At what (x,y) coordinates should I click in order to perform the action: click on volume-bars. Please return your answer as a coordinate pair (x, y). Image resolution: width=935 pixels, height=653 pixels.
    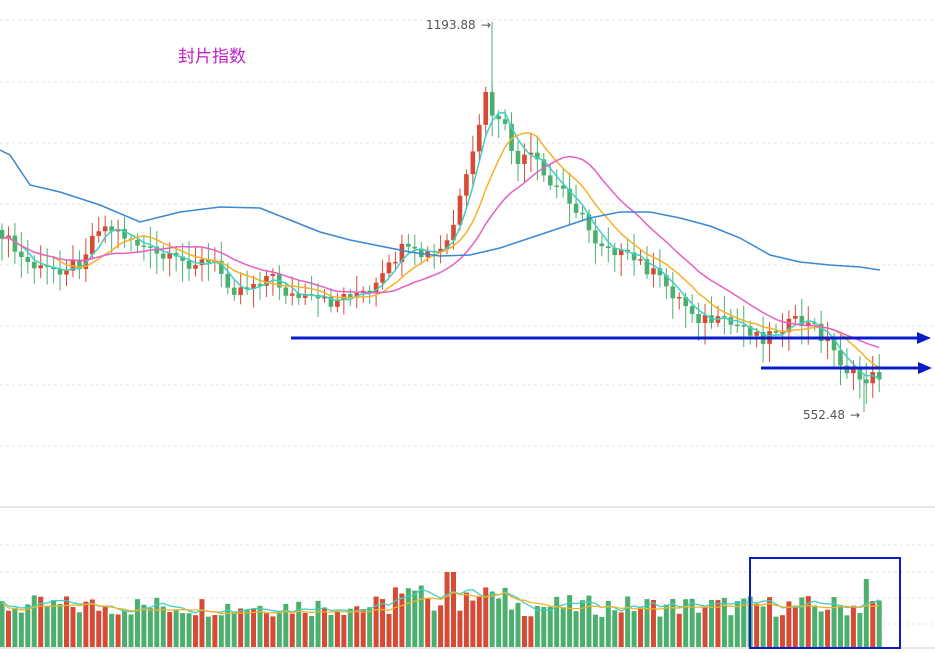
    Looking at the image, I should click on (441, 609).